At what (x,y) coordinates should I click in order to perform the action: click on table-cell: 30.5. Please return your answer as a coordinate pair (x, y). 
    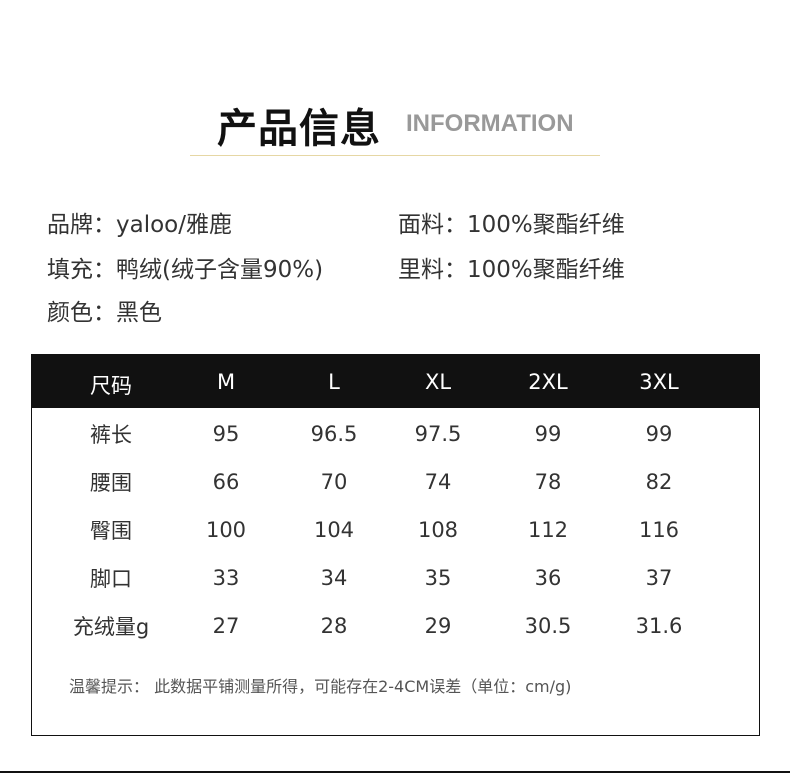
    Looking at the image, I should click on (548, 626).